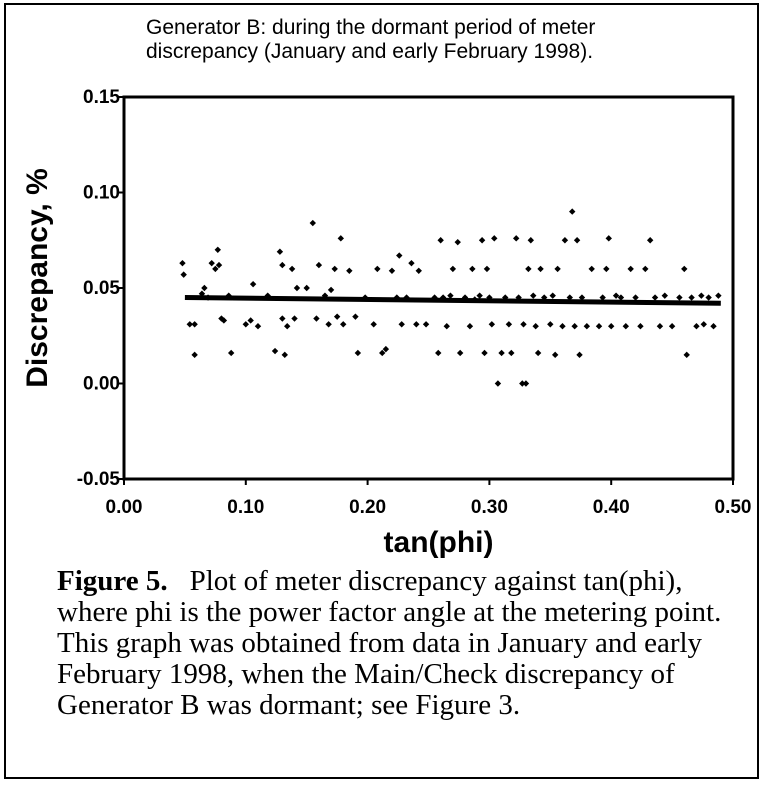 This screenshot has width=767, height=786. I want to click on y-tick-label: 0.00, so click(101, 384).